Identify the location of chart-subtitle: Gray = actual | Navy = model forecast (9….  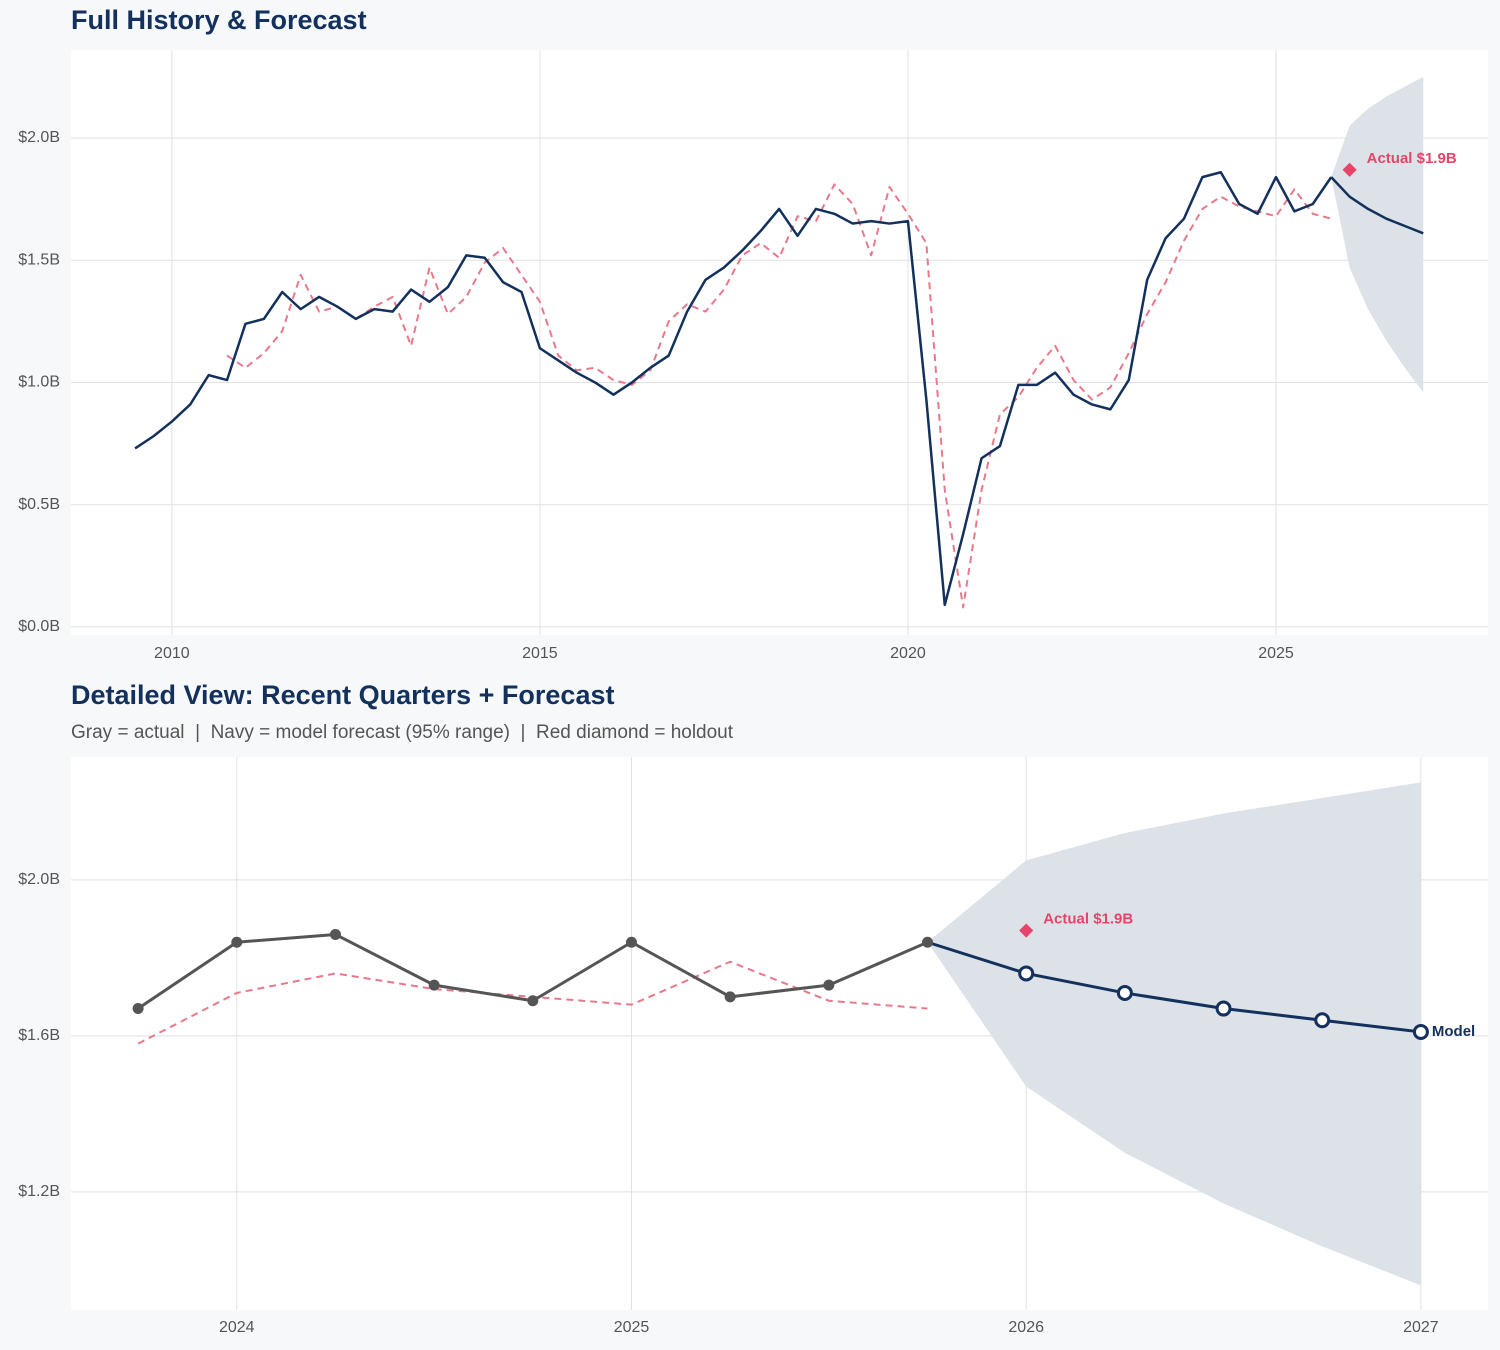
(402, 732).